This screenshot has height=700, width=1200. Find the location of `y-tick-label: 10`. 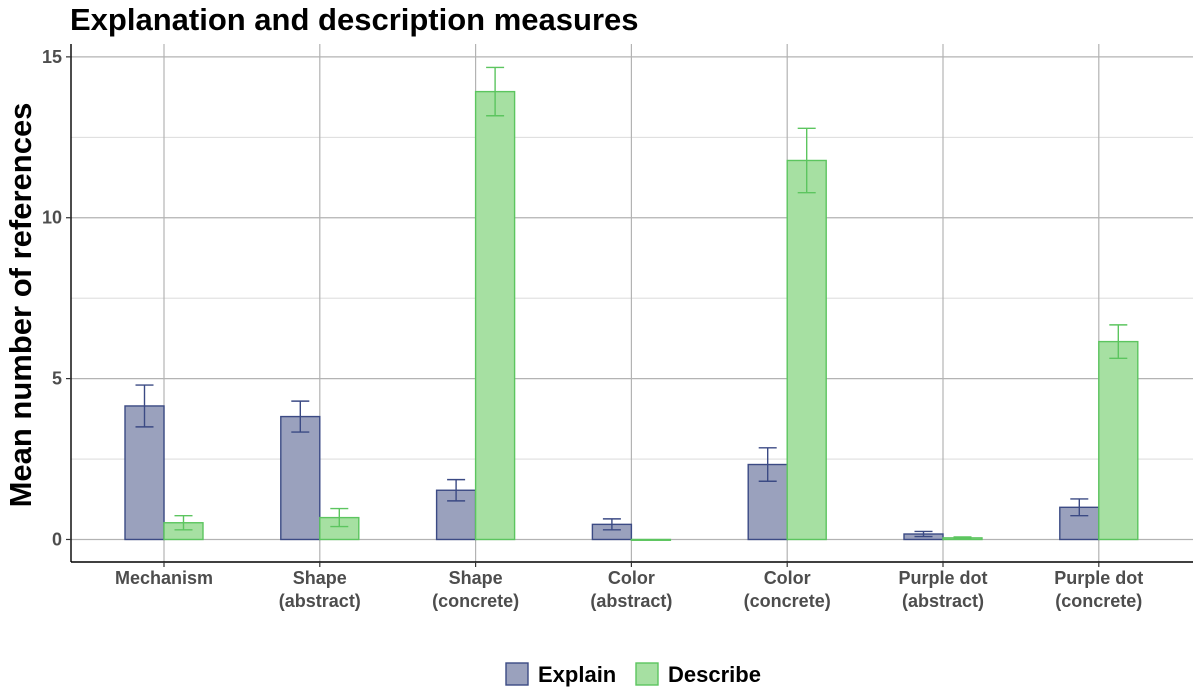

y-tick-label: 10 is located at coordinates (52, 218).